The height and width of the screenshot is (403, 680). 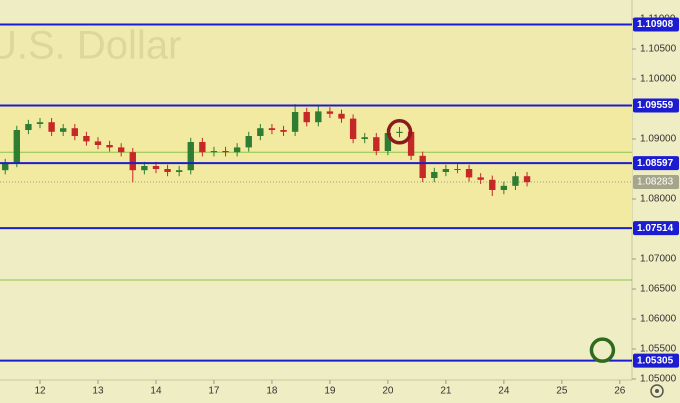 I want to click on x-tick-label: 12, so click(x=40, y=391).